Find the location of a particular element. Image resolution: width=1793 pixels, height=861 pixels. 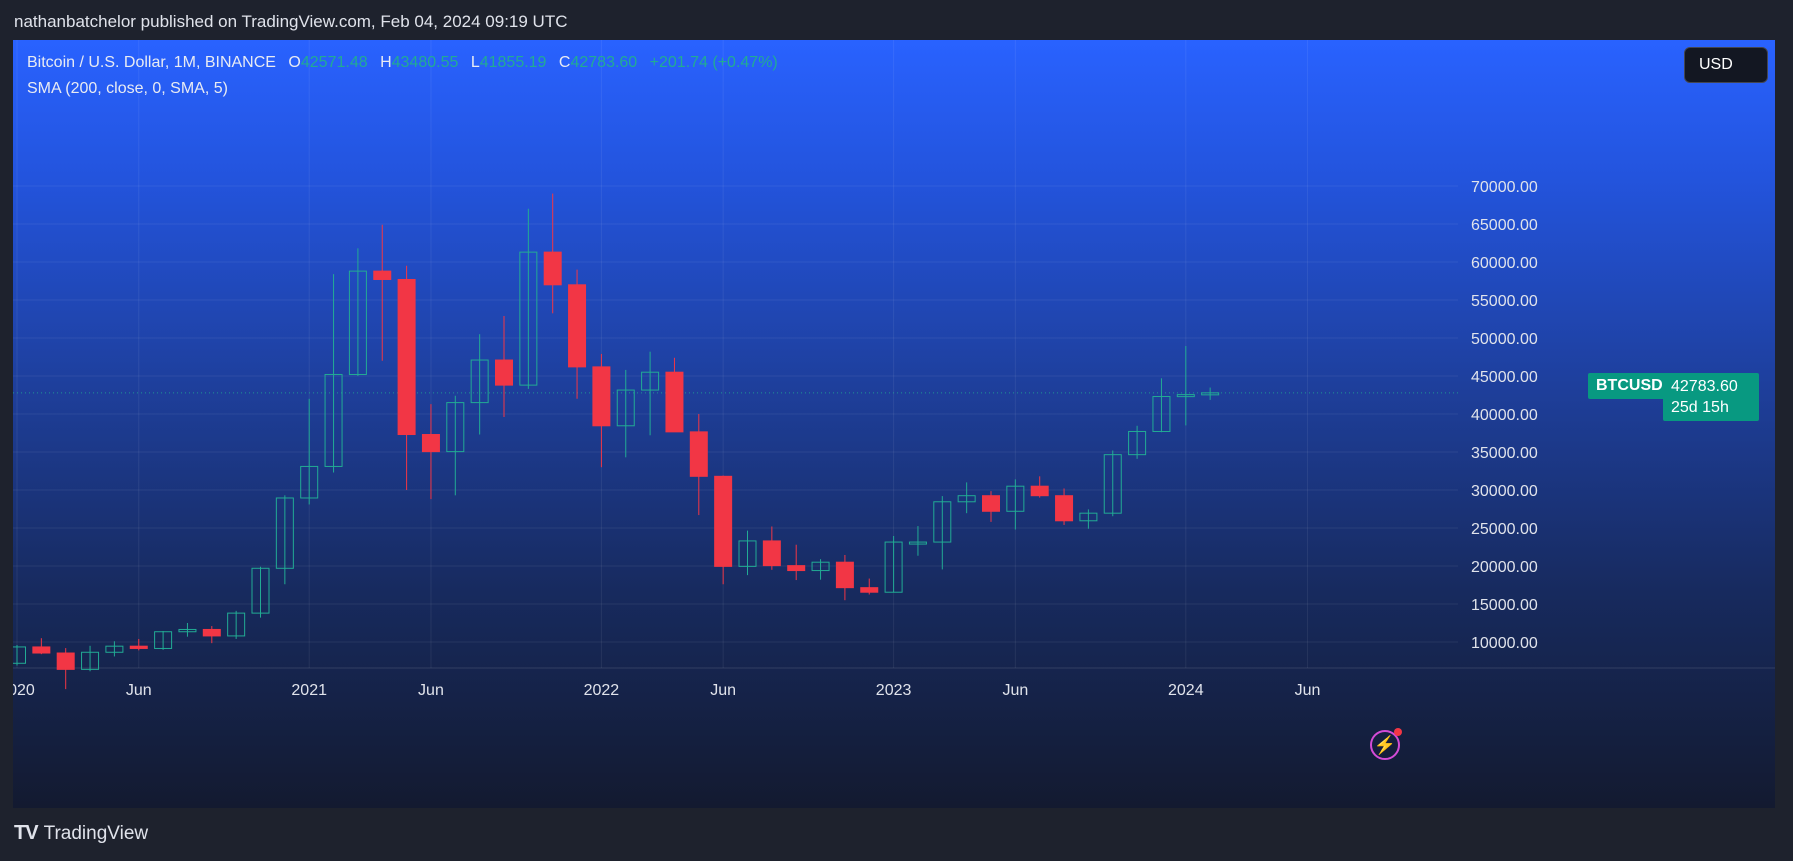

time-axis: 2020 Jun 2021 Jun 2022 Jun 2023 Jun 2024 Jun is located at coordinates (666, 690).